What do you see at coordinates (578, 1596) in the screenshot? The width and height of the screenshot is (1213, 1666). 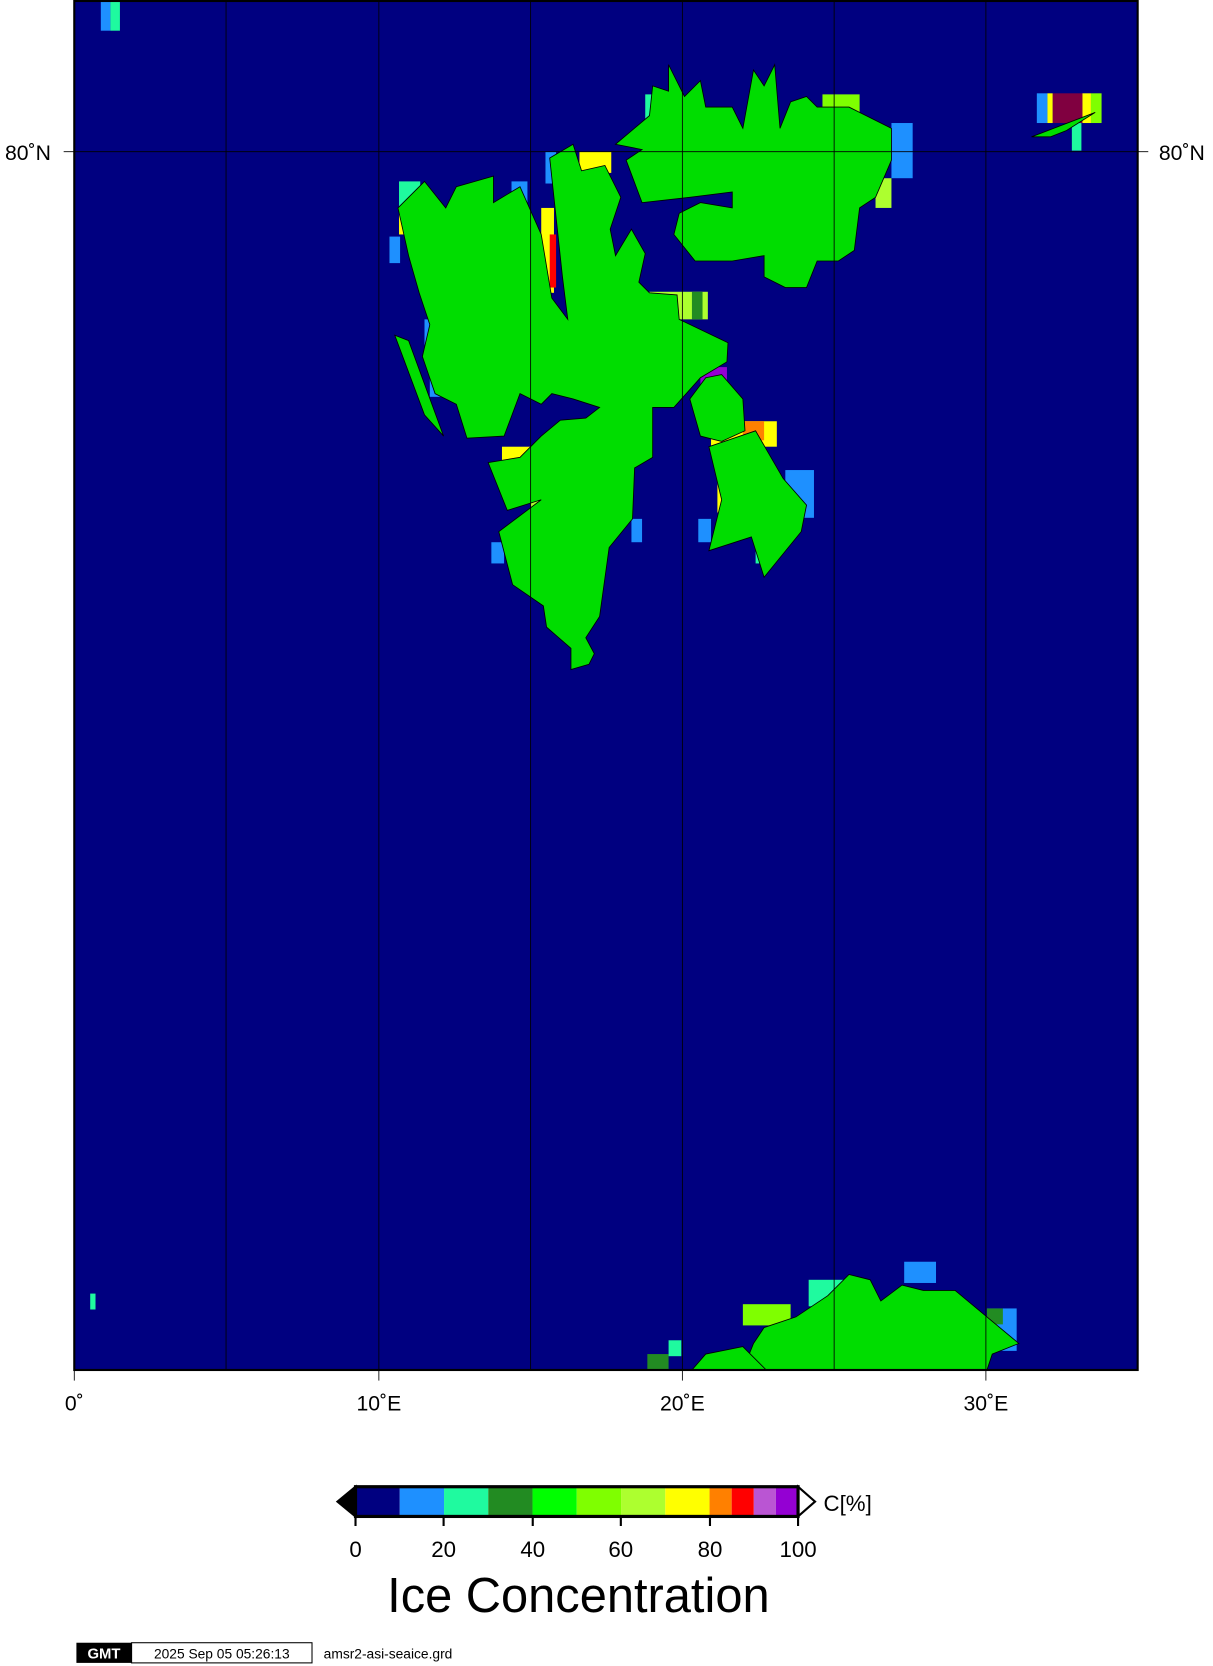 I see `figure-title: Ice Concentration` at bounding box center [578, 1596].